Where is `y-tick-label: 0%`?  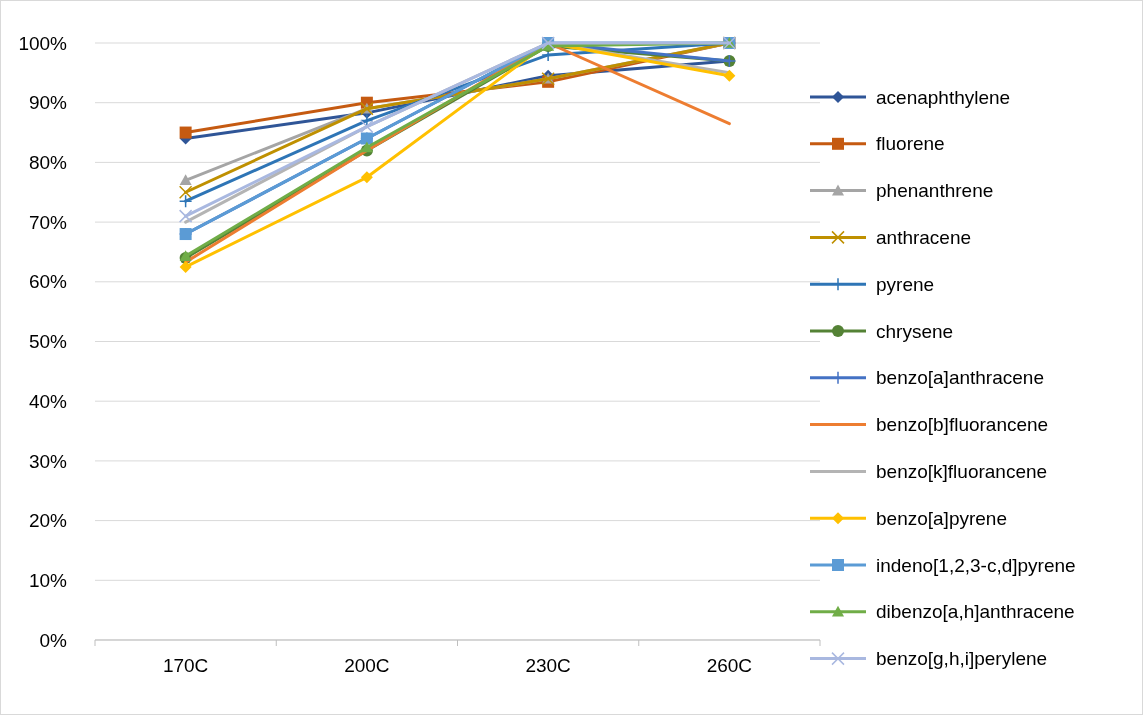 y-tick-label: 0% is located at coordinates (53, 640).